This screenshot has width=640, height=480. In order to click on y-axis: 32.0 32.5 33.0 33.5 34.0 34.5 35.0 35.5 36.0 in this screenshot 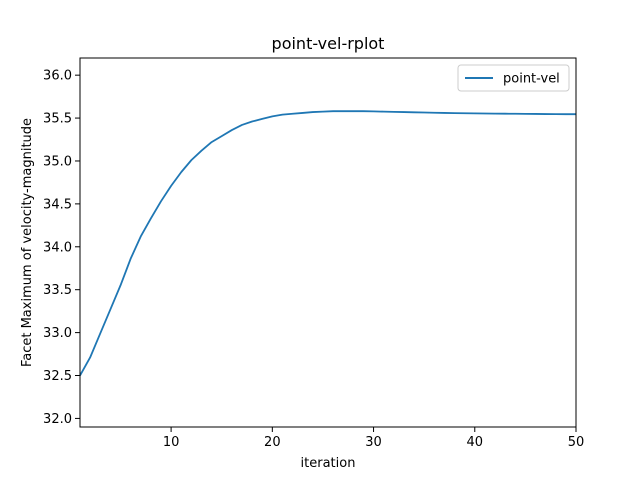, I will do `click(61, 248)`.